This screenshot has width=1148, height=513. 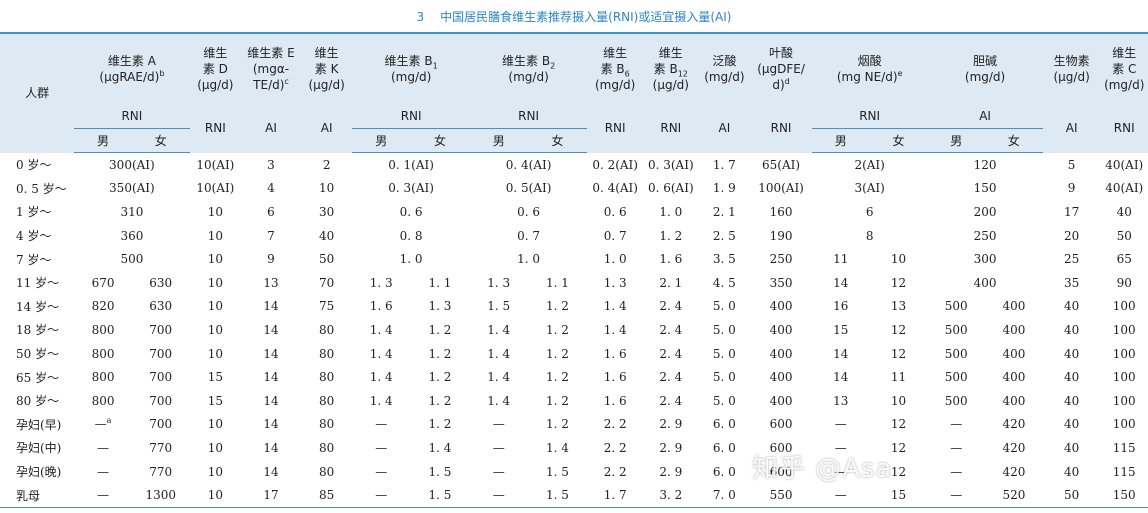 I want to click on header-vitamin-b12-type: RNI, so click(x=670, y=128).